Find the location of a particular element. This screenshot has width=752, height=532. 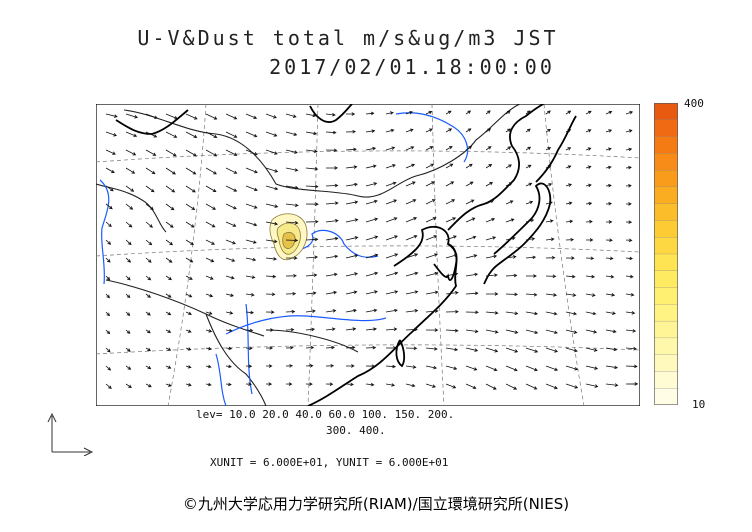

copyright-notice: ©九州大学応用力学研究所(RIAM)/国立環境研究所(NIES) is located at coordinates (376, 504).